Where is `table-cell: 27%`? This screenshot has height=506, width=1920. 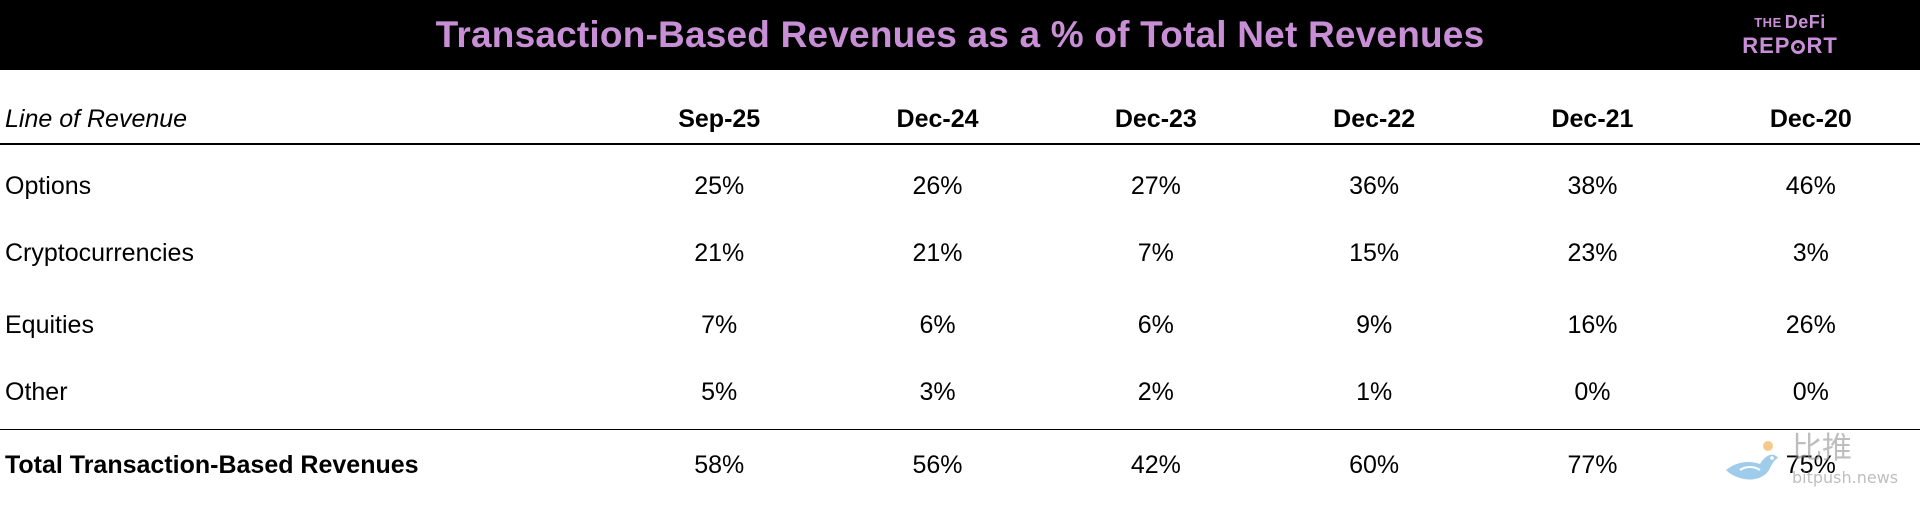 table-cell: 27% is located at coordinates (1155, 185).